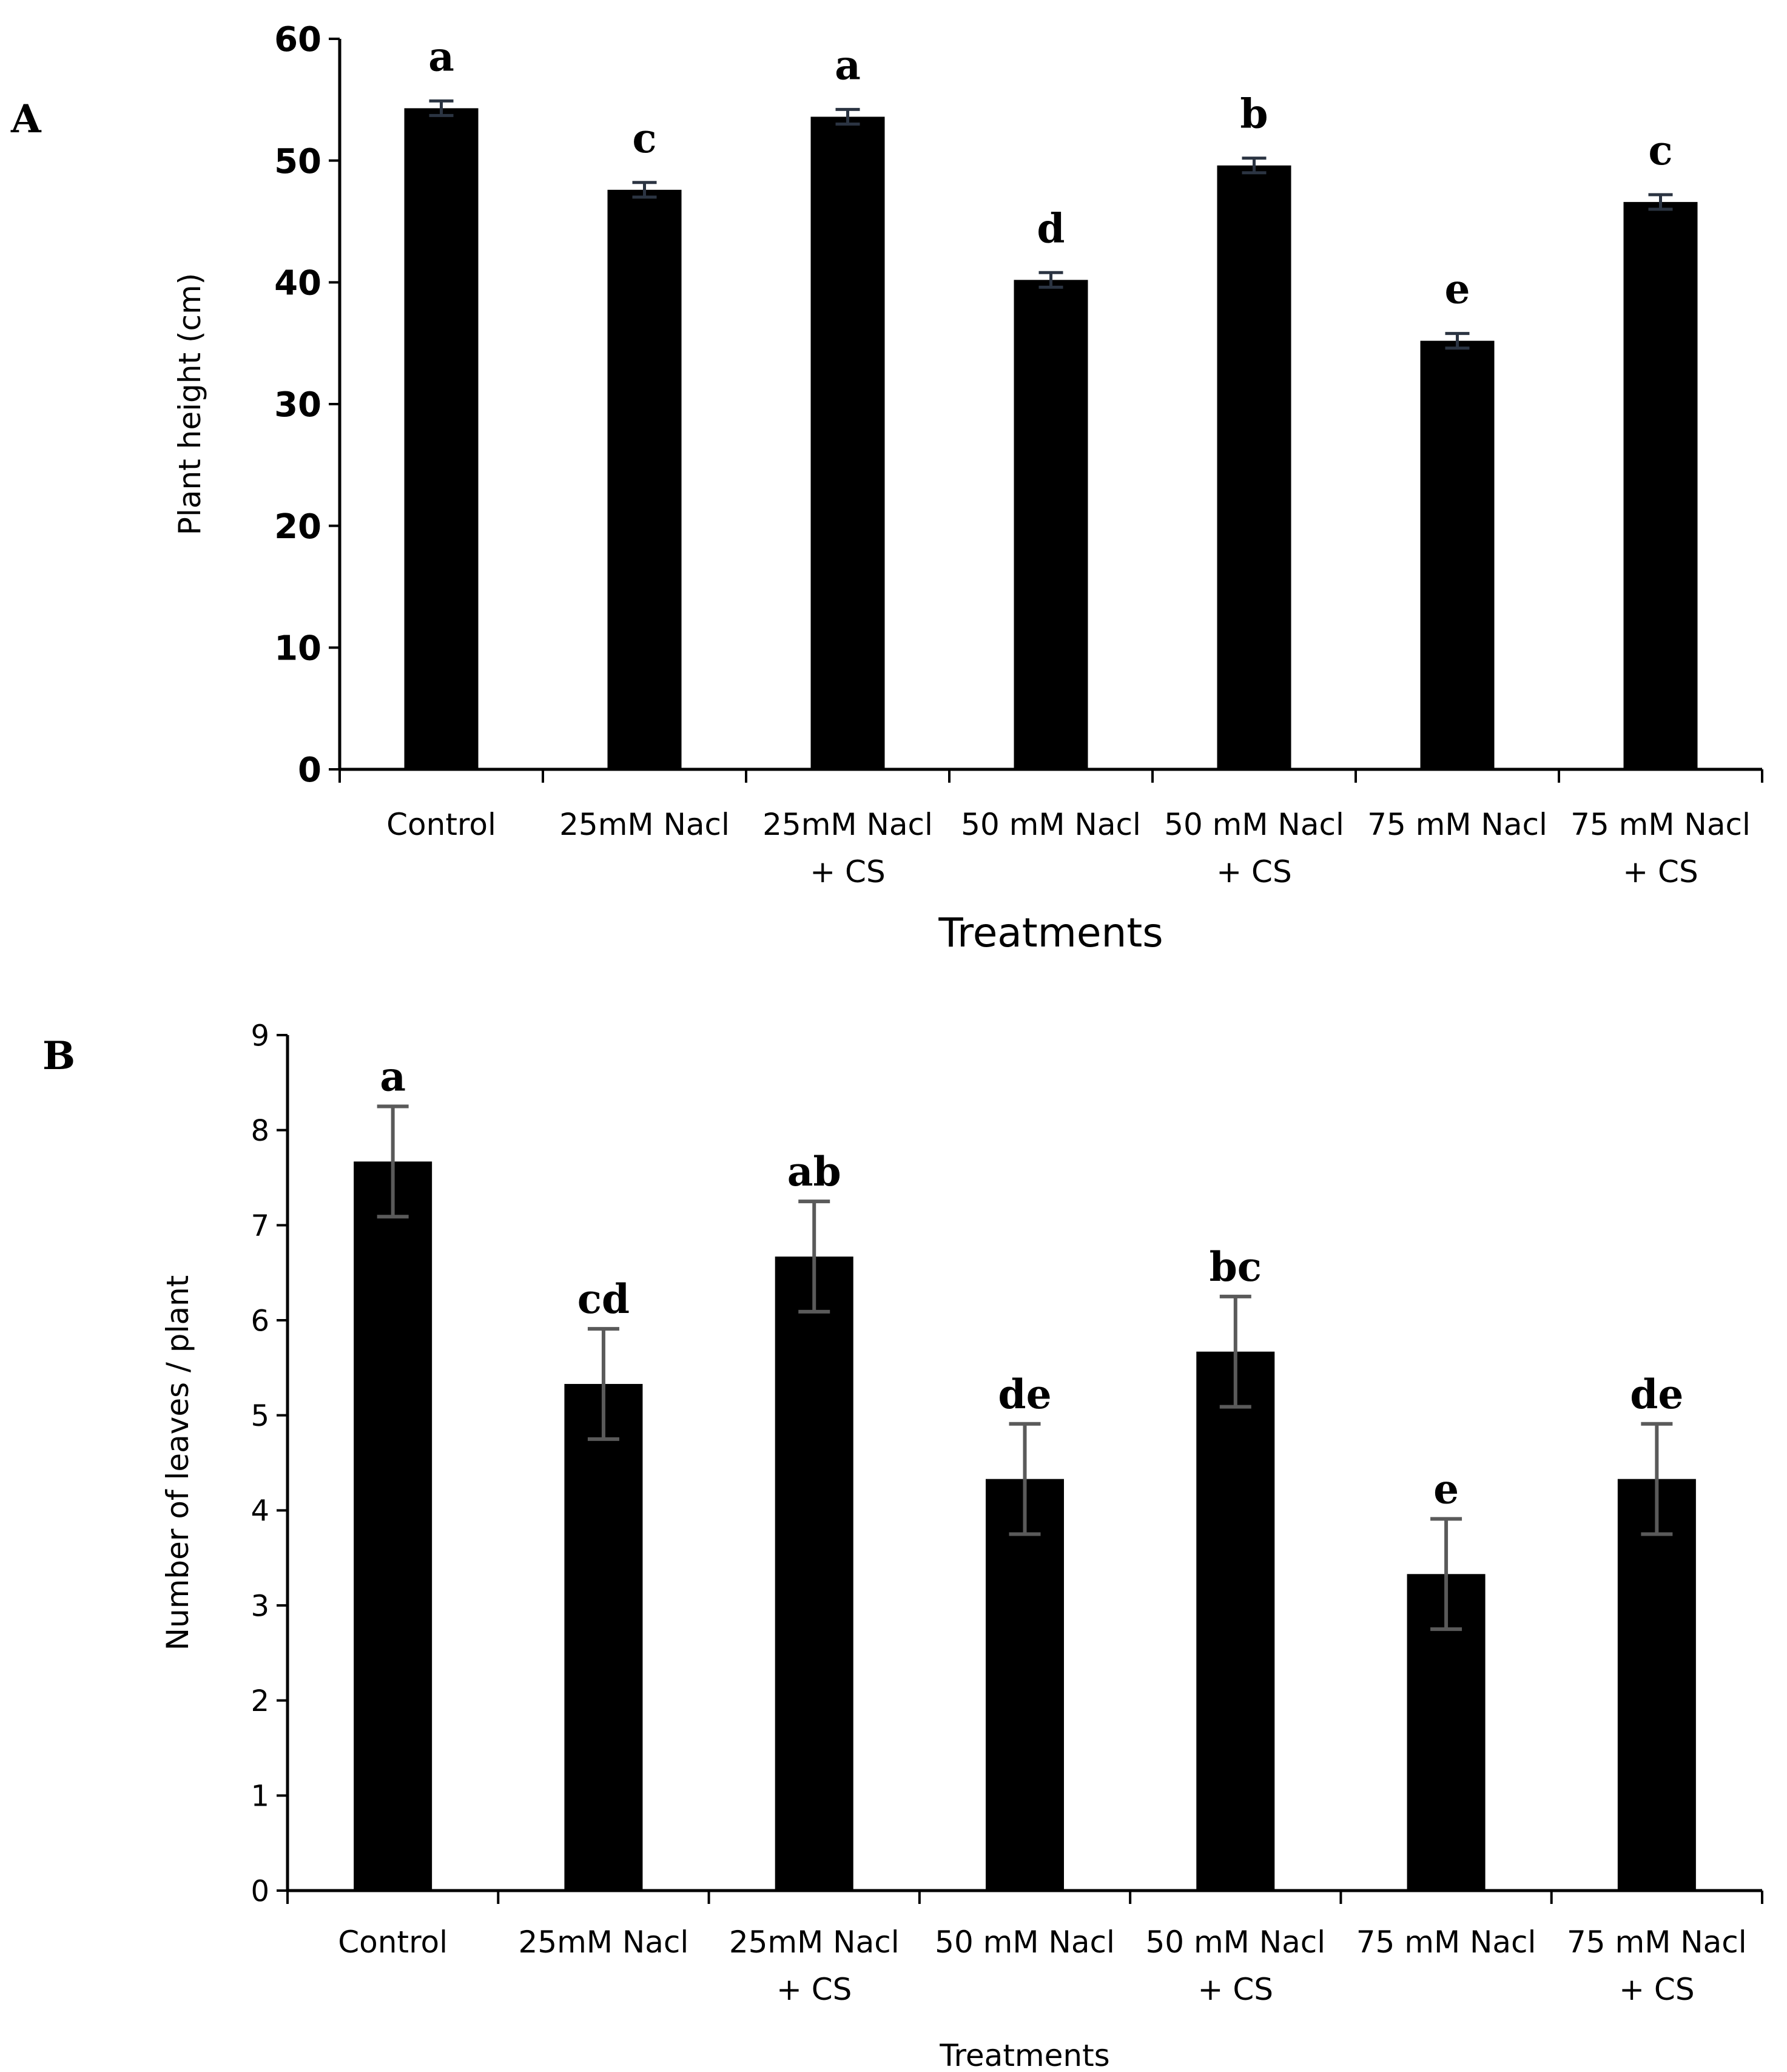 Image resolution: width=1787 pixels, height=2072 pixels. What do you see at coordinates (1254, 114) in the screenshot?
I see `significance-letter: b` at bounding box center [1254, 114].